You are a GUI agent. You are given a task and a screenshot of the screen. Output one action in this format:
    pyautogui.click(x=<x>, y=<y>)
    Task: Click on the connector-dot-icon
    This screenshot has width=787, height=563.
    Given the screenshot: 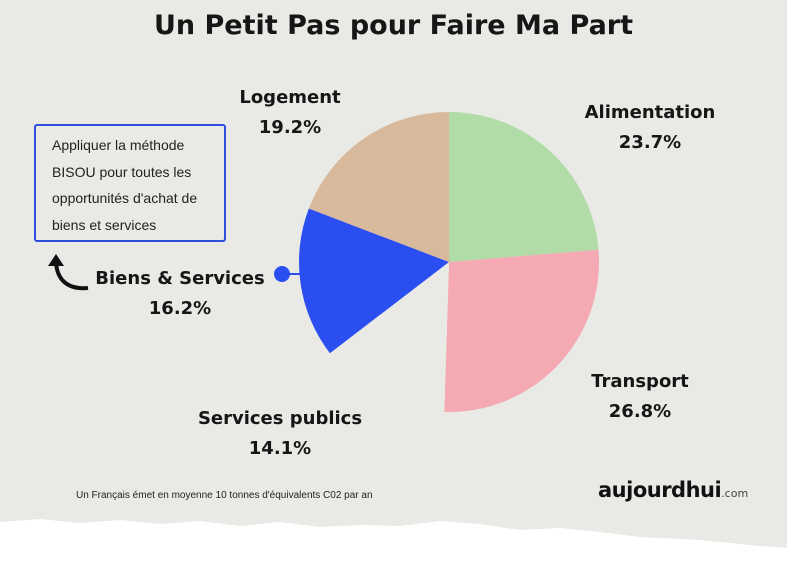 What is the action you would take?
    pyautogui.click(x=296, y=274)
    